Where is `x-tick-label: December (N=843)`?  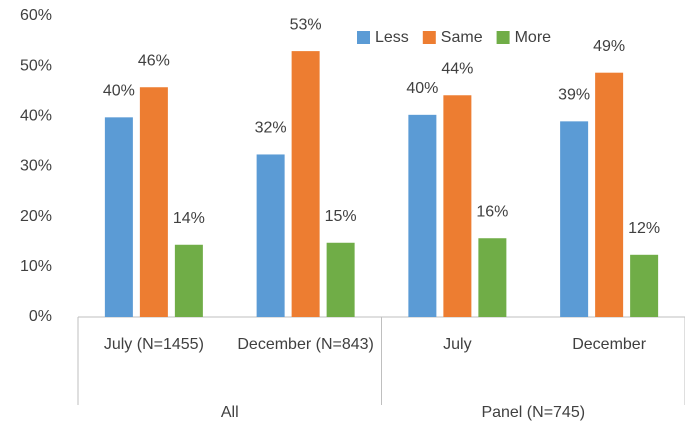
x-tick-label: December (N=843) is located at coordinates (305, 344).